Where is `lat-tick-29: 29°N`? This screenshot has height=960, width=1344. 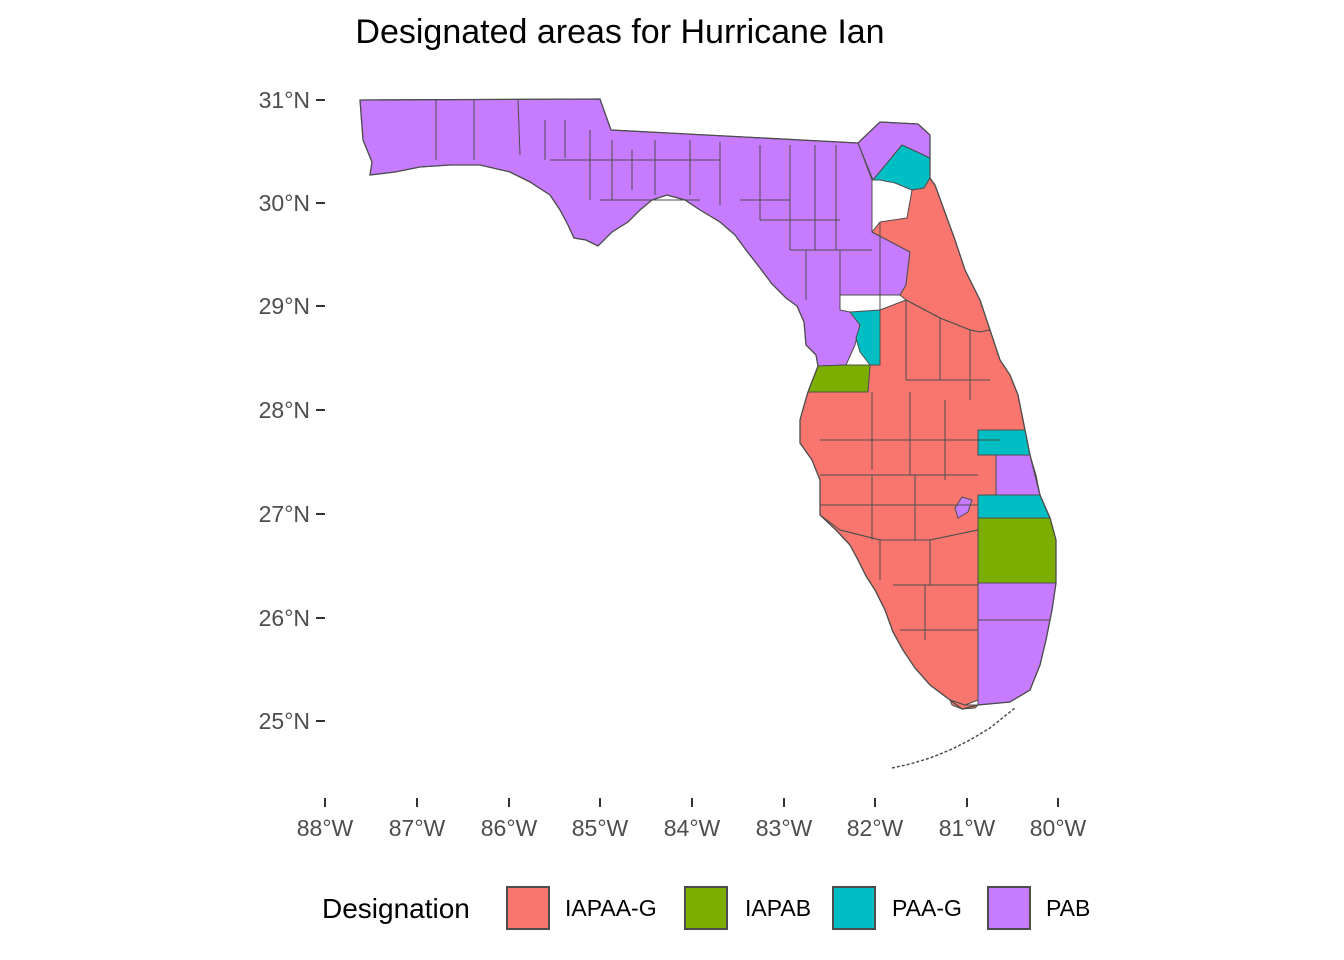
lat-tick-29: 29°N is located at coordinates (292, 306).